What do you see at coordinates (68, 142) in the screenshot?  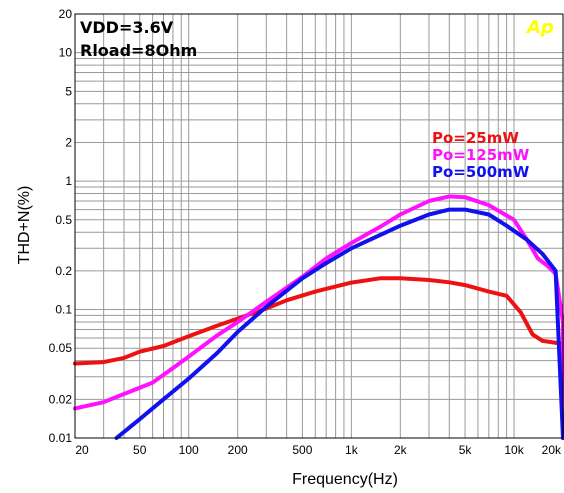 I see `y-tick-label: 2` at bounding box center [68, 142].